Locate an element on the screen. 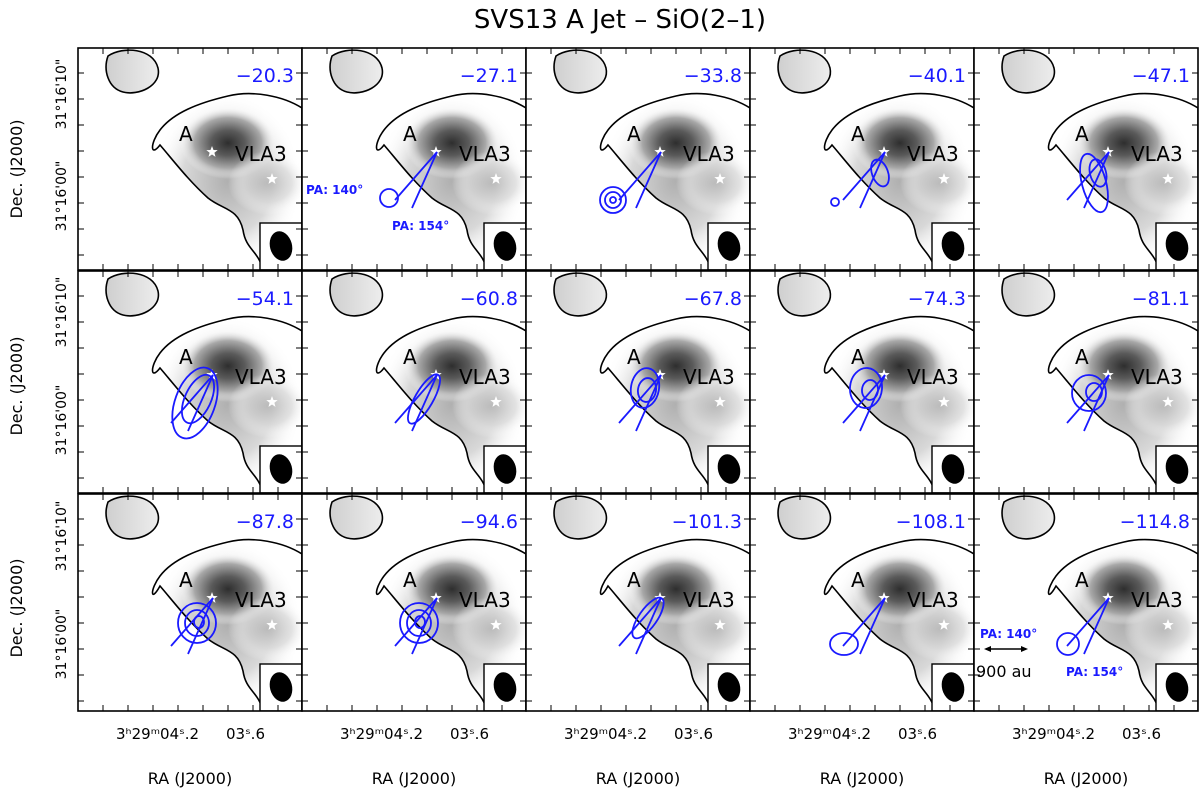 Image resolution: width=1200 pixels, height=793 pixels. velocity-label: −108.1 is located at coordinates (931, 522).